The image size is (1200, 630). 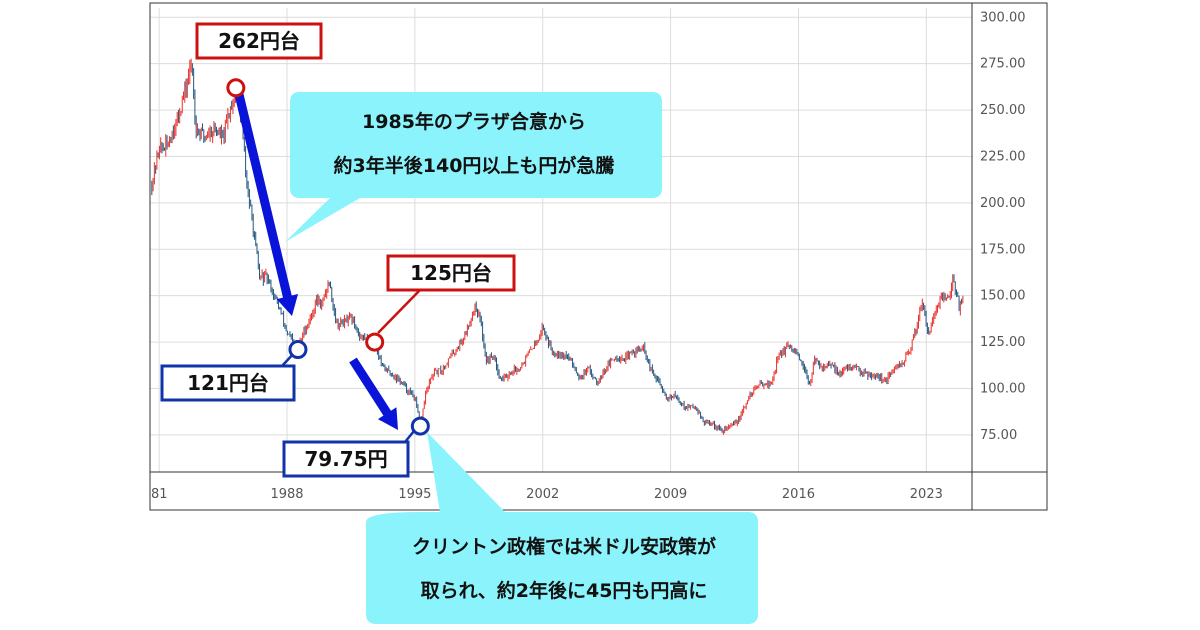 What do you see at coordinates (1003, 156) in the screenshot?
I see `y-tick-label: 225.00` at bounding box center [1003, 156].